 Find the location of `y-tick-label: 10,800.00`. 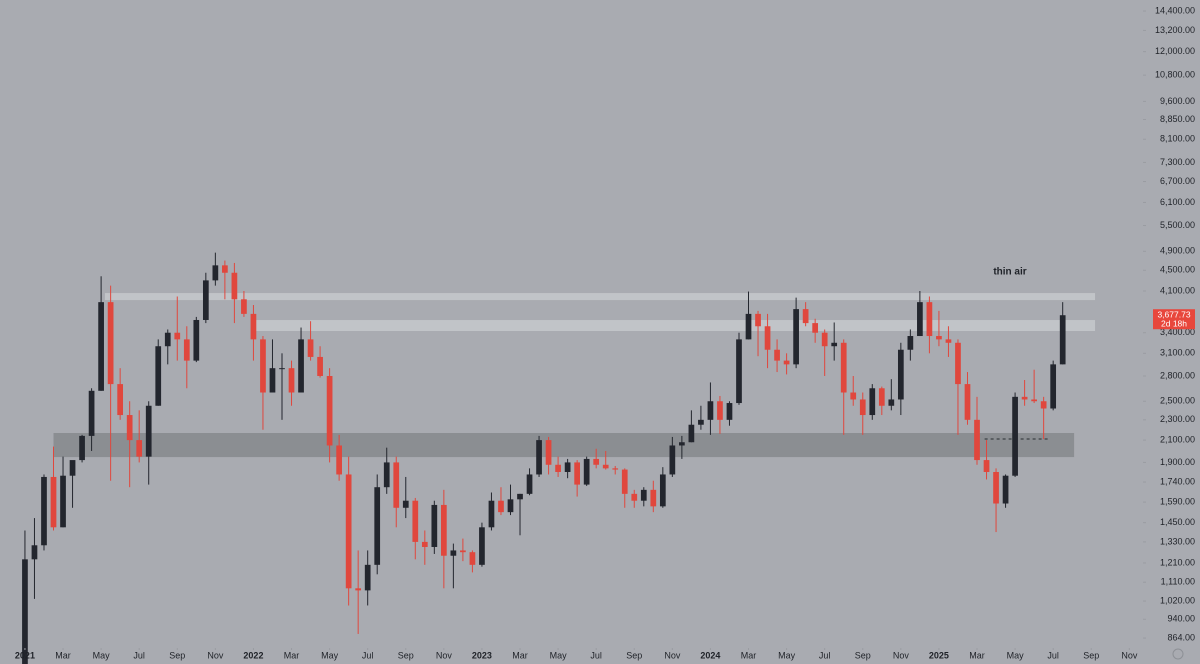

y-tick-label: 10,800.00 is located at coordinates (1175, 75).